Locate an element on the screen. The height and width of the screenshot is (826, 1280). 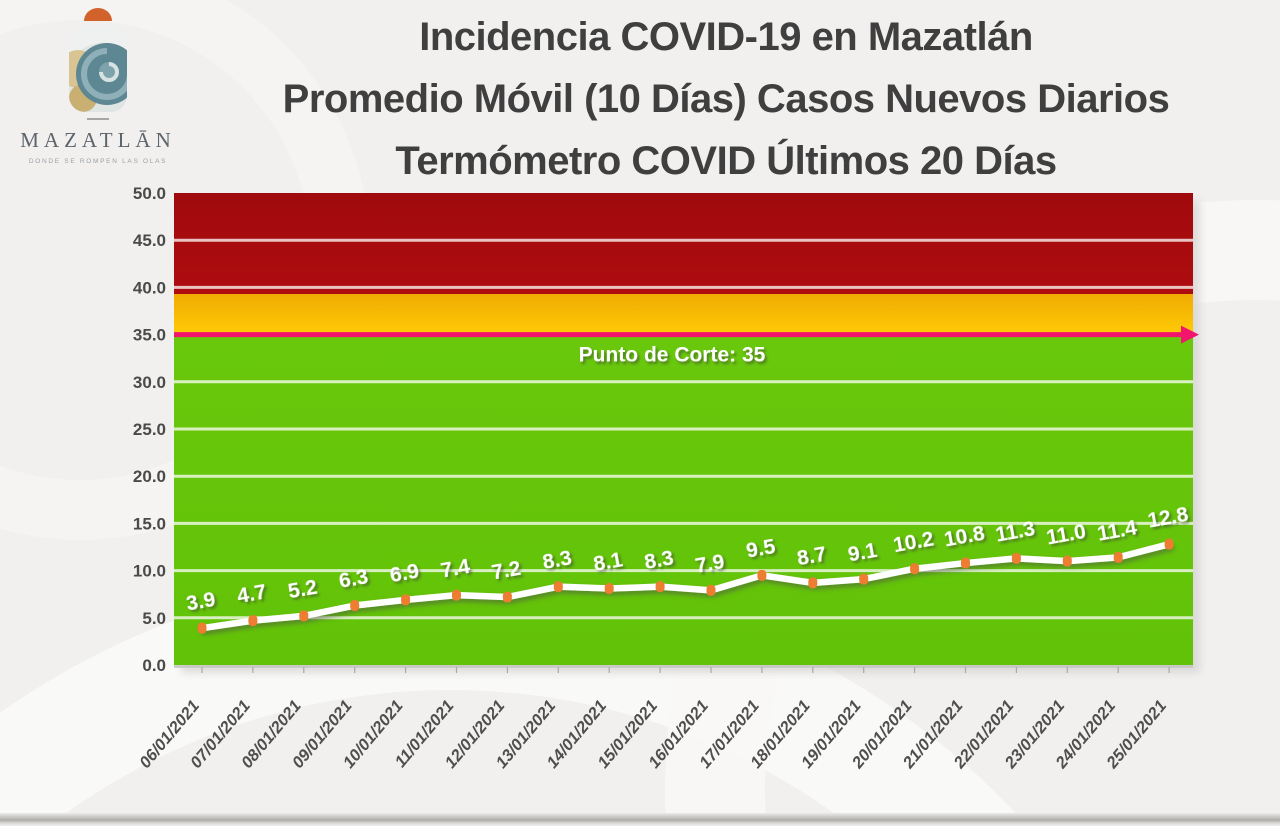
data-point-marker-12/01/2021 is located at coordinates (507, 597).